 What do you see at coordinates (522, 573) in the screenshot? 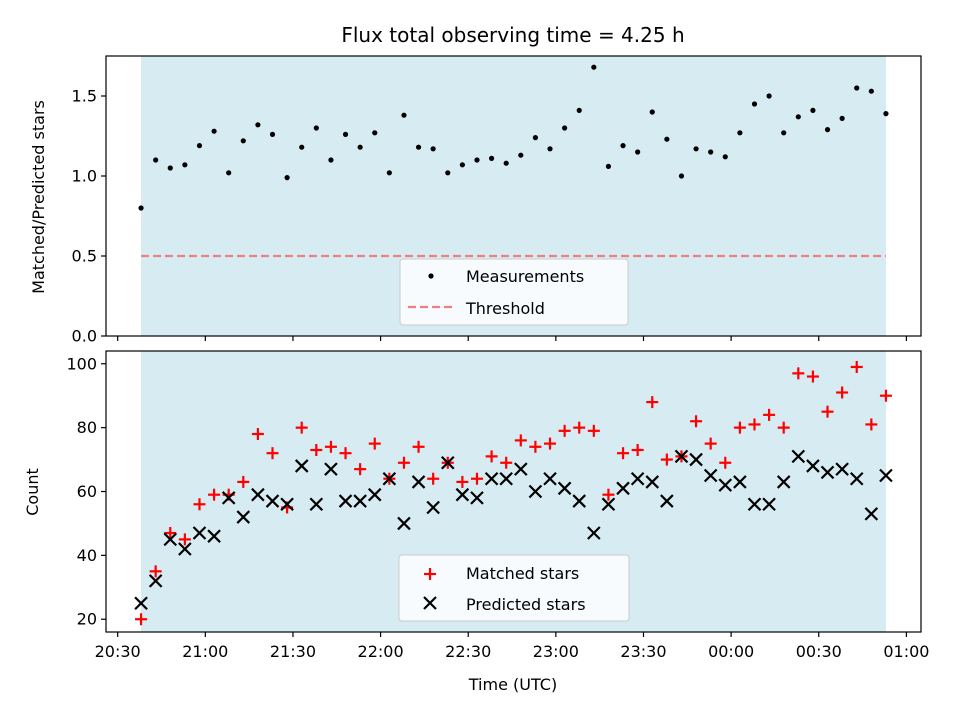
I see `legend-label-matched: Matched stars` at bounding box center [522, 573].